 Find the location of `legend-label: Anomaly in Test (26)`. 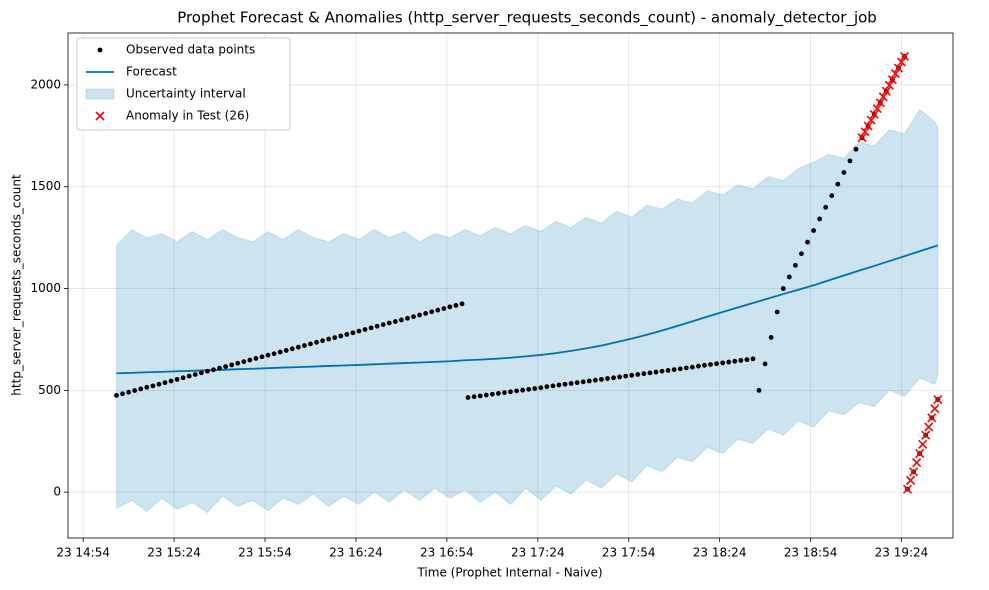

legend-label: Anomaly in Test (26) is located at coordinates (187, 116).